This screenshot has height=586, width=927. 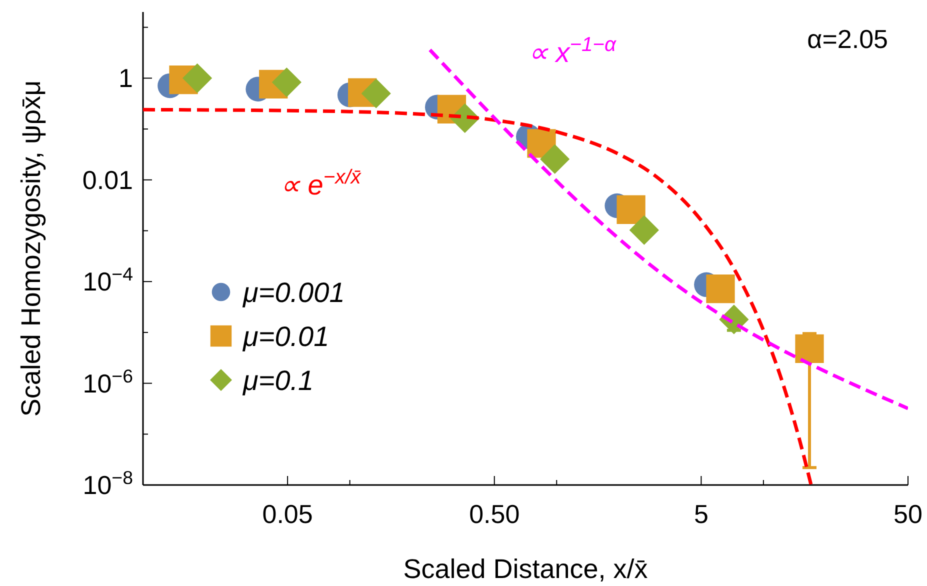 I want to click on legend-label: μ=0.1, so click(x=278, y=380).